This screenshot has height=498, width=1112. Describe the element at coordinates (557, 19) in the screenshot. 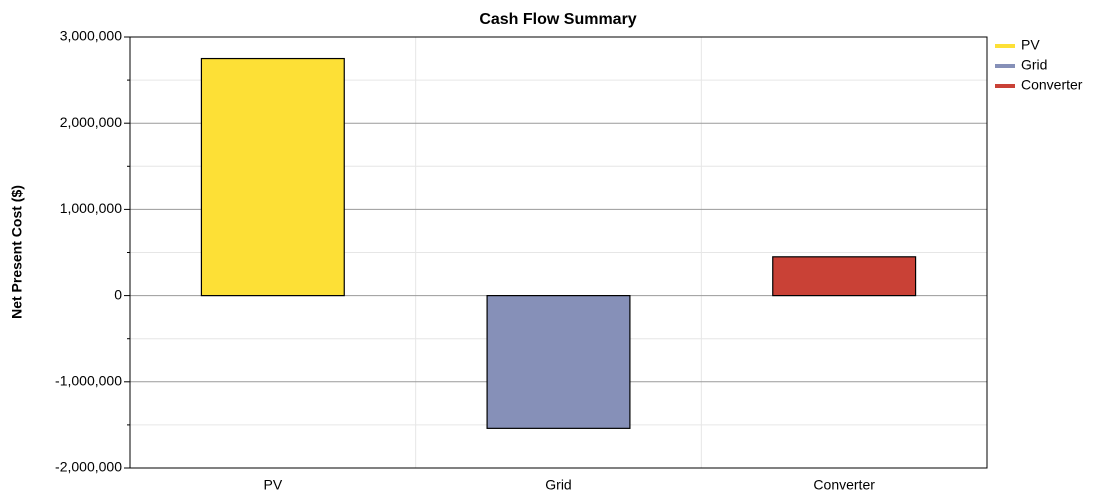

I see `chart-title: Cash Flow Summary` at that location.